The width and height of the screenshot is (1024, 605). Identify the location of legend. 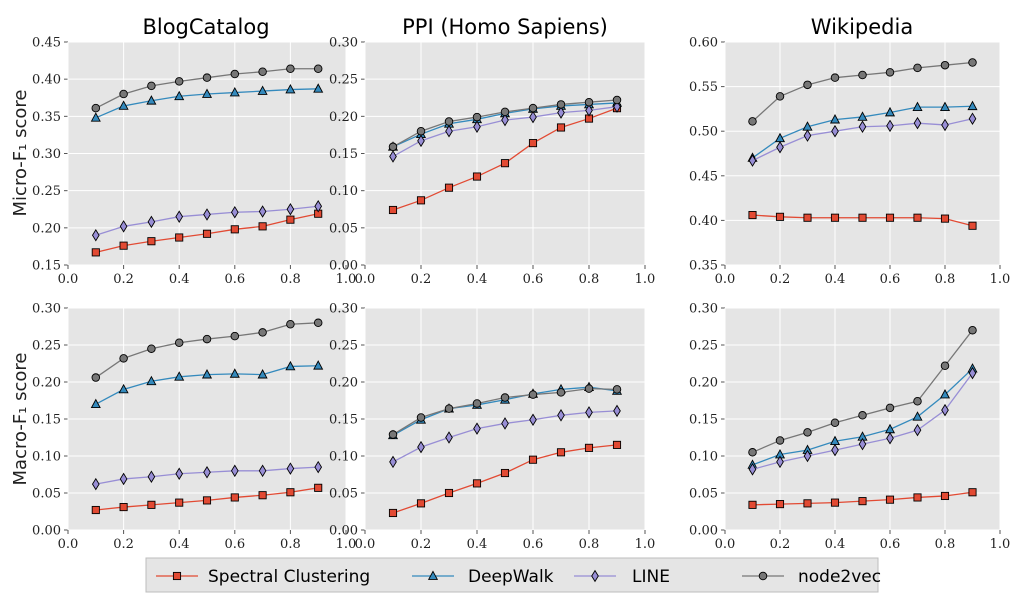
(512, 575).